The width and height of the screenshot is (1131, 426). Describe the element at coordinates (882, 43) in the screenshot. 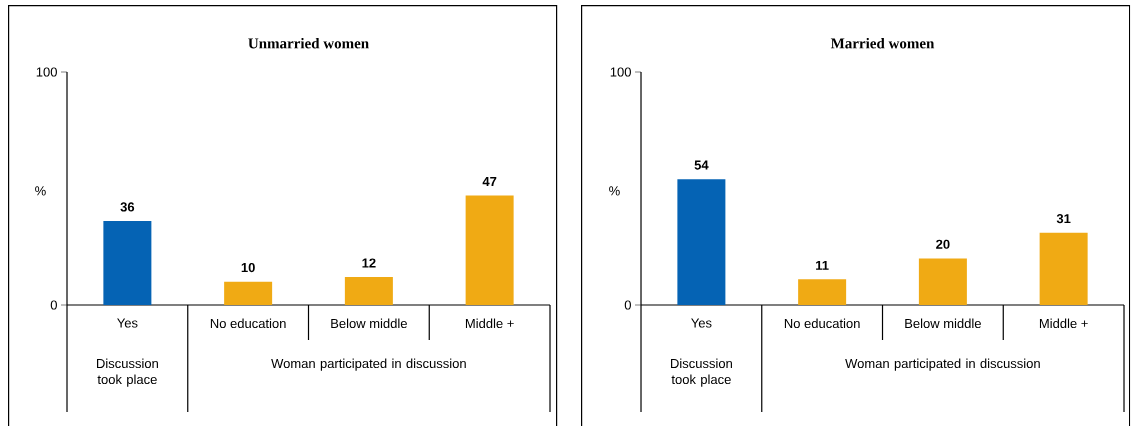

I see `chart-title: Married women` at that location.